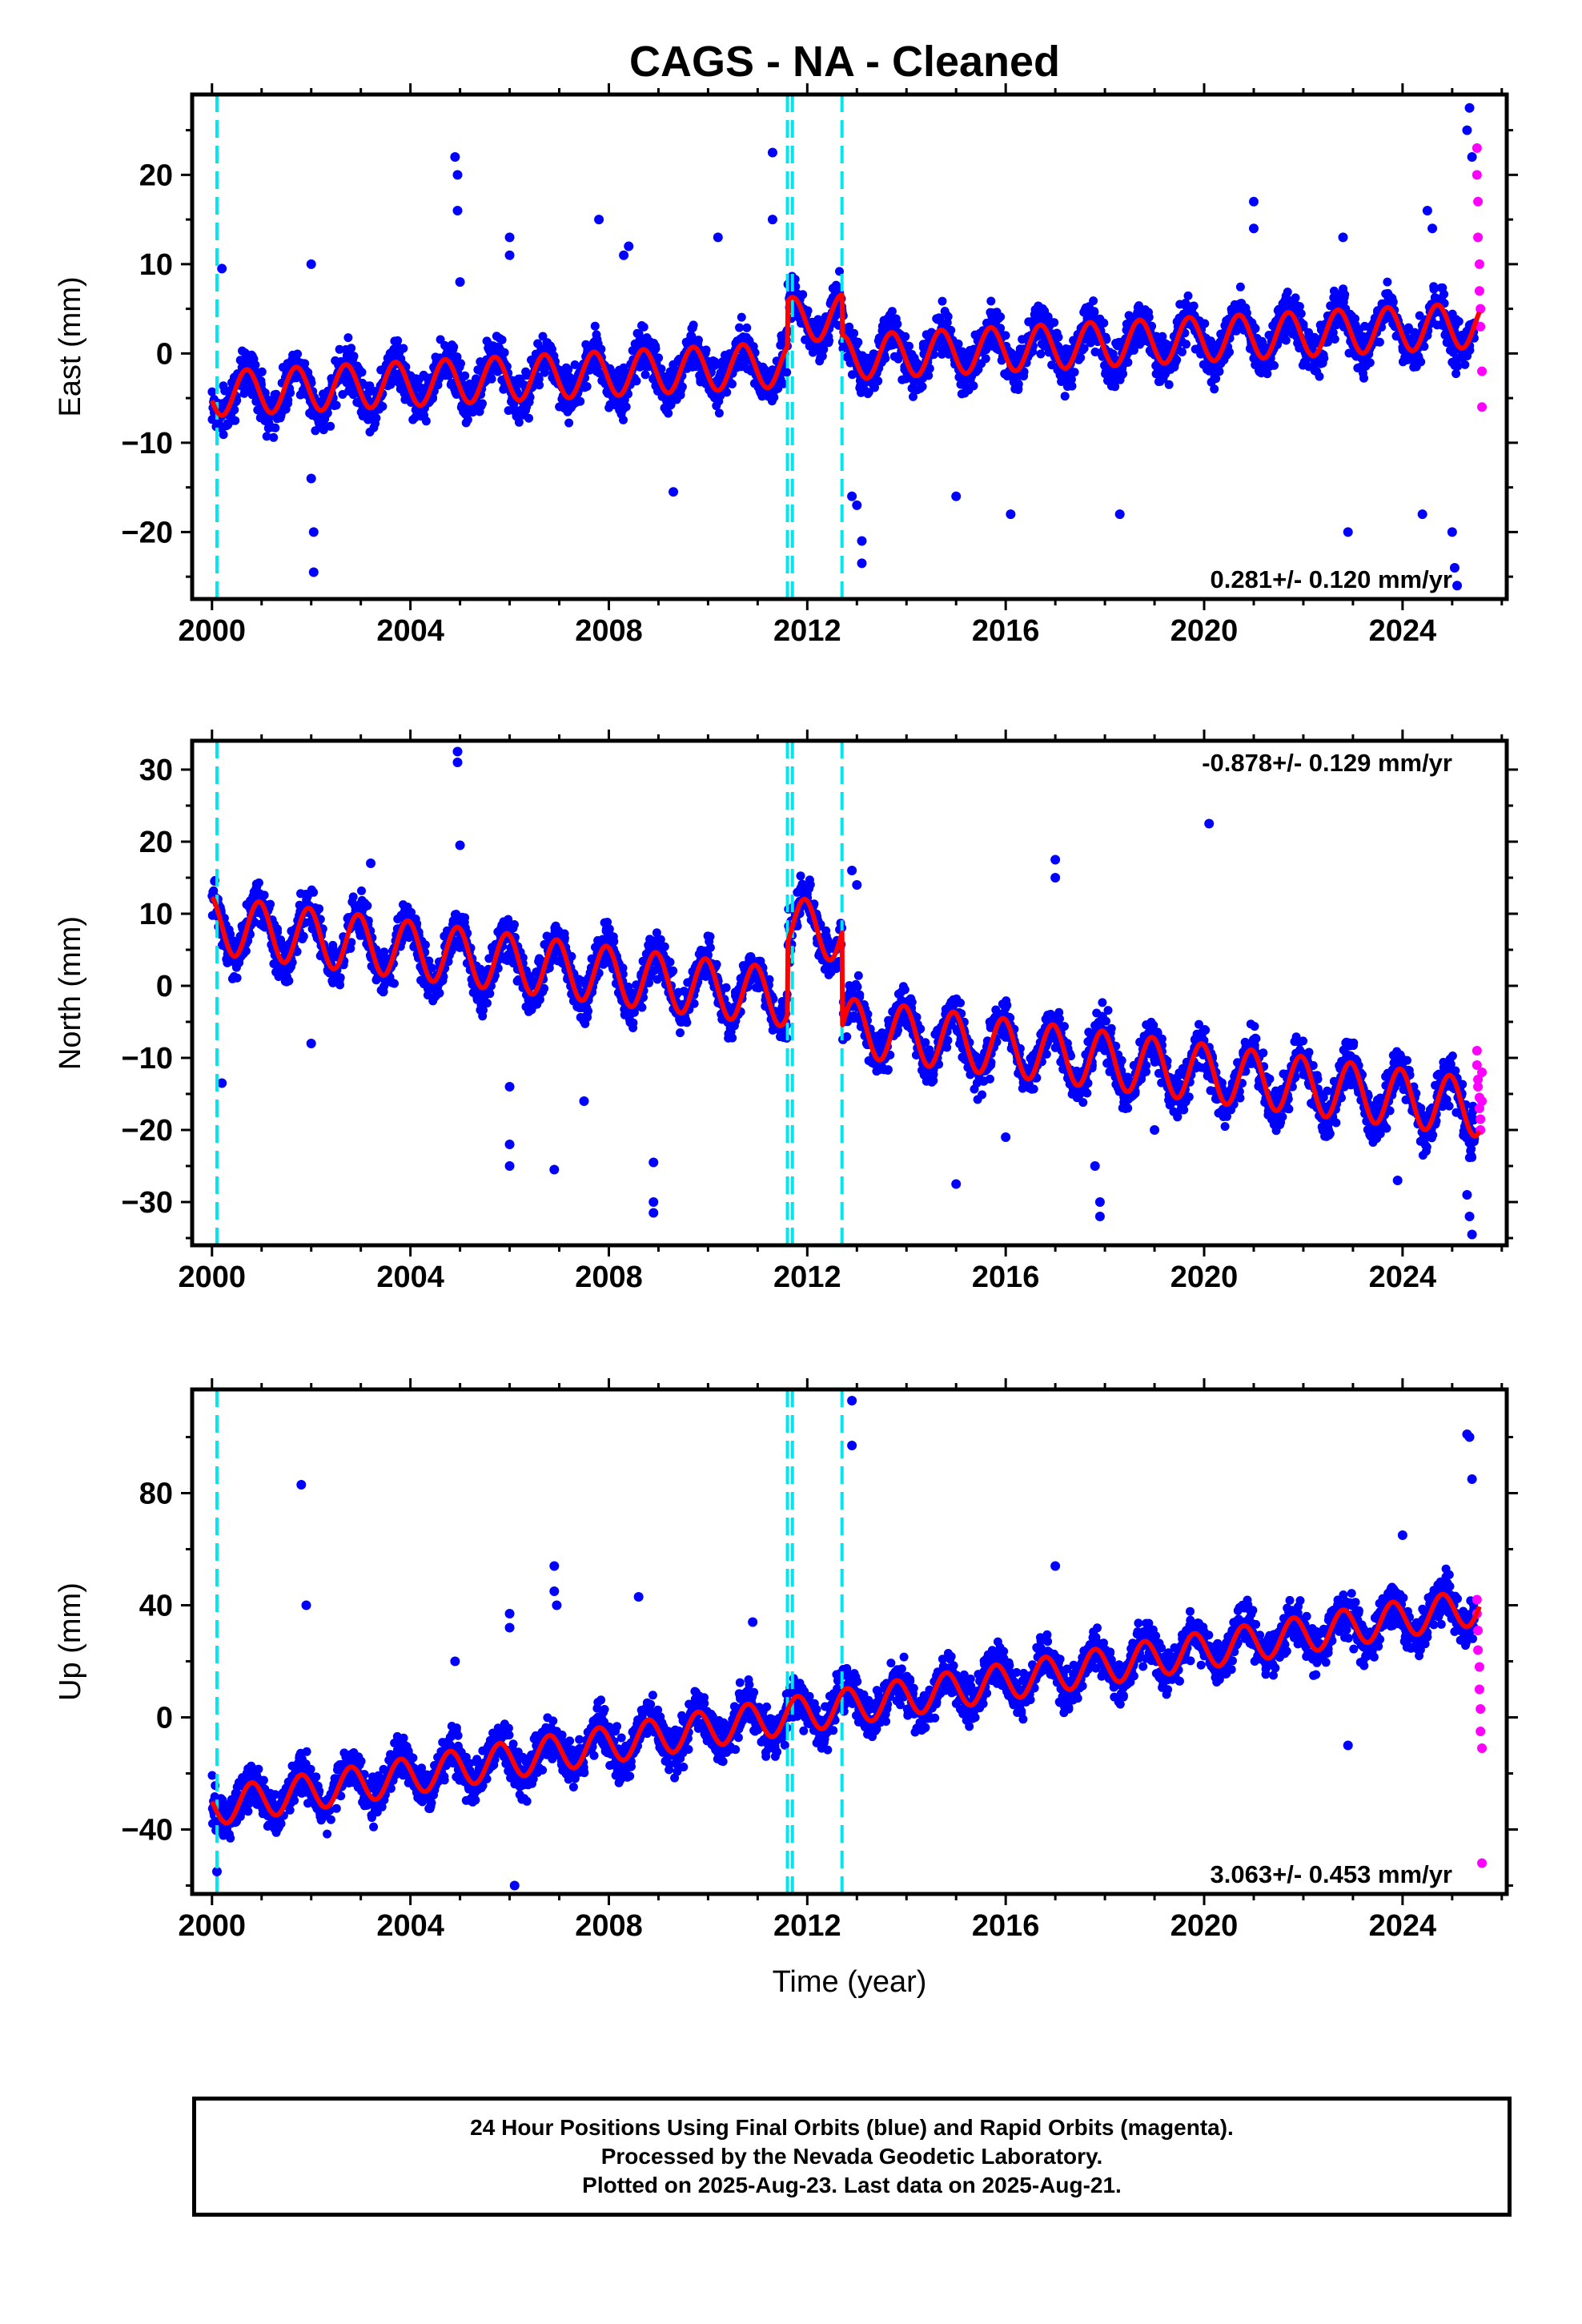 This screenshot has width=1582, height=2324. What do you see at coordinates (156, 175) in the screenshot?
I see `y-tick-label: 20` at bounding box center [156, 175].